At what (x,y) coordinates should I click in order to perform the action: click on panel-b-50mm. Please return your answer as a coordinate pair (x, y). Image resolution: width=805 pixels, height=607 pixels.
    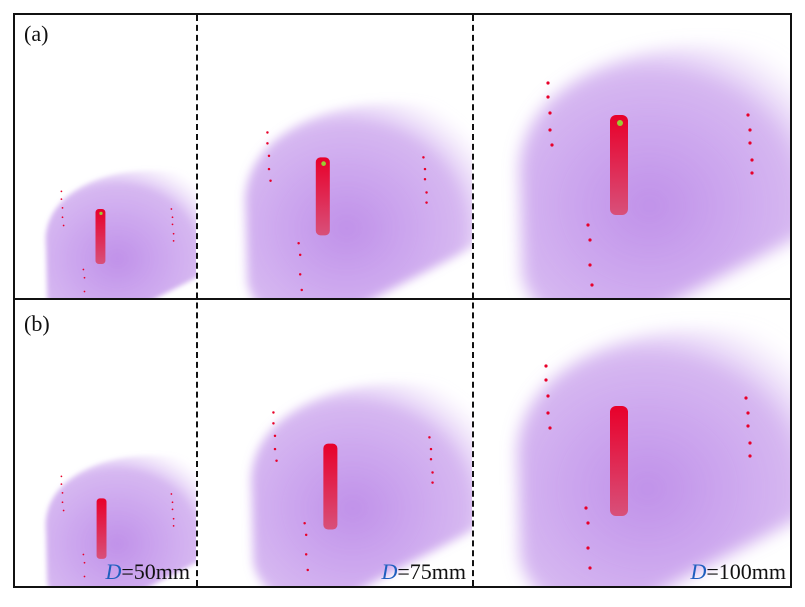
    Looking at the image, I should click on (105, 443).